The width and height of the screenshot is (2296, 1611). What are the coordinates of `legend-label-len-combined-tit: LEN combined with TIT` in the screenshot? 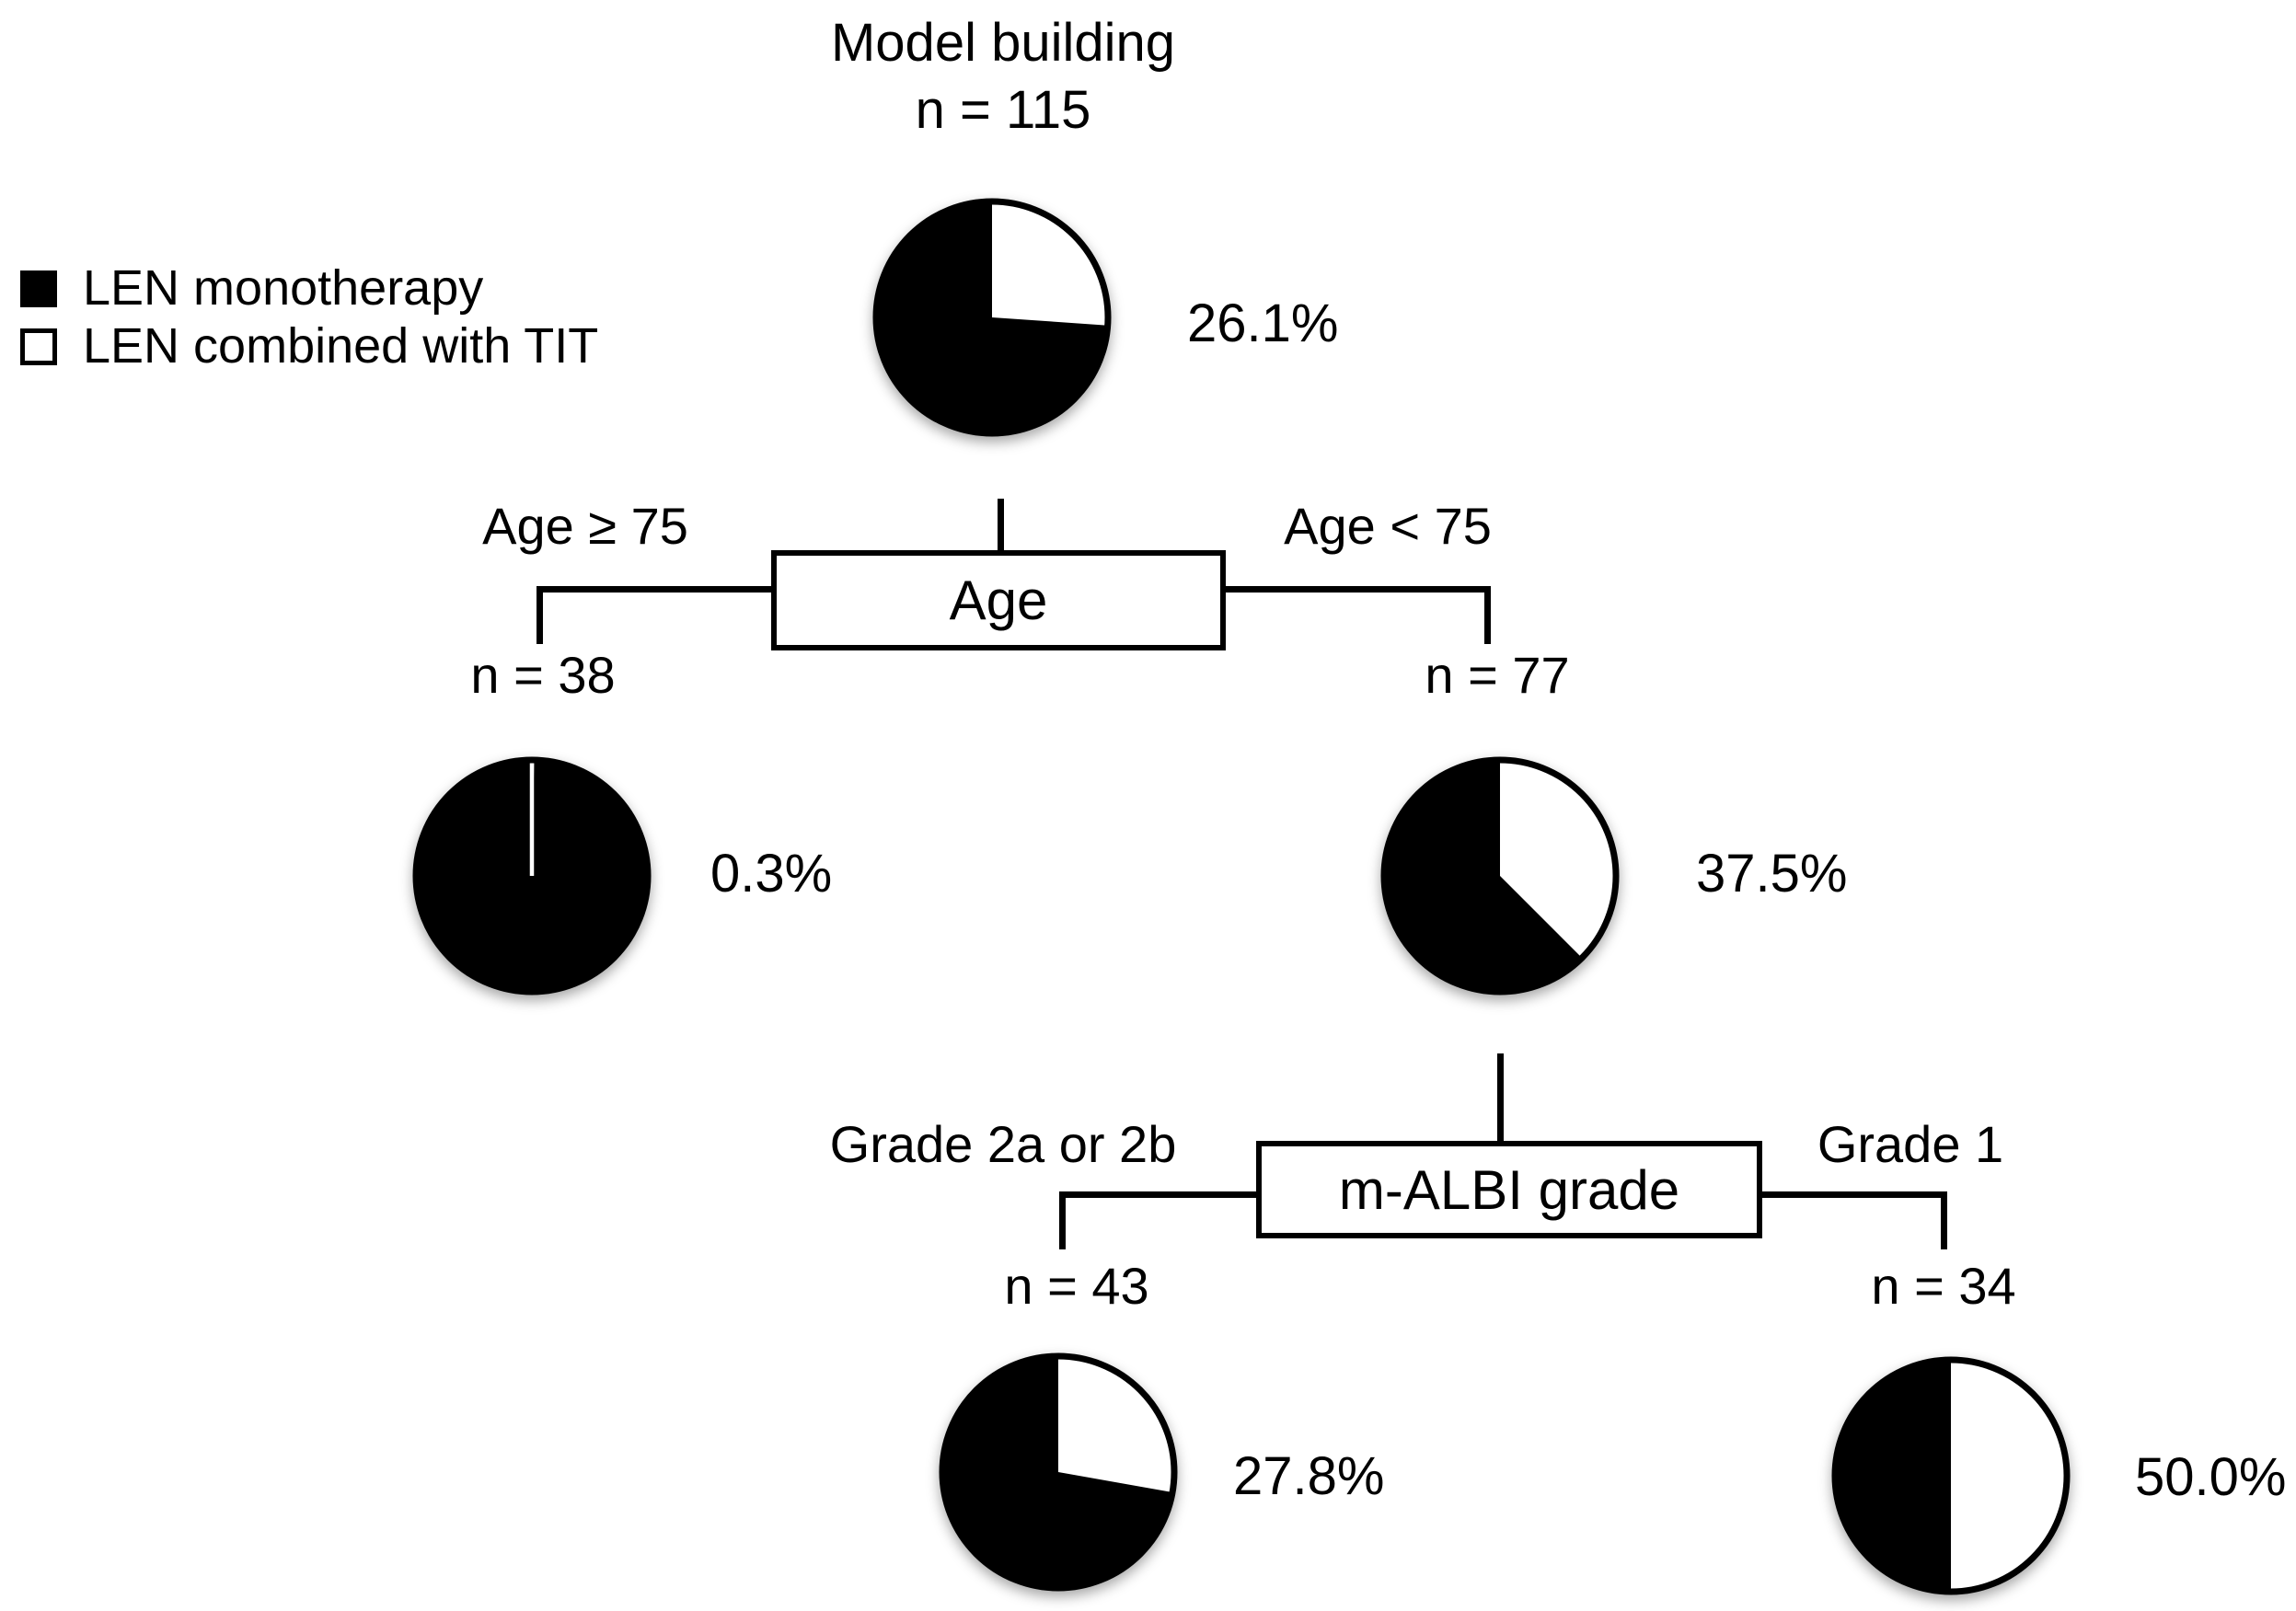 It's located at (341, 345).